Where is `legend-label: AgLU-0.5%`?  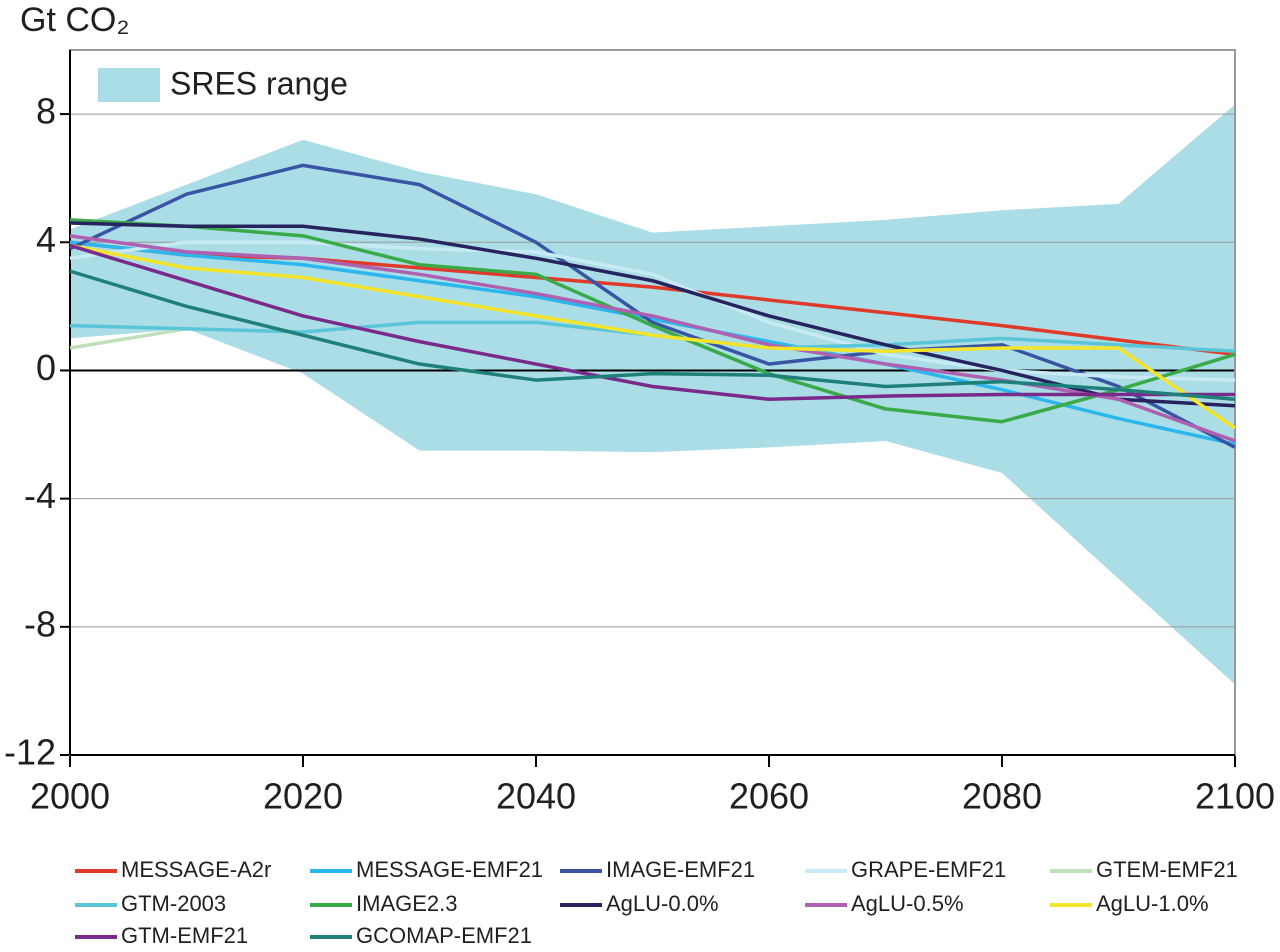 legend-label: AgLU-0.5% is located at coordinates (907, 903).